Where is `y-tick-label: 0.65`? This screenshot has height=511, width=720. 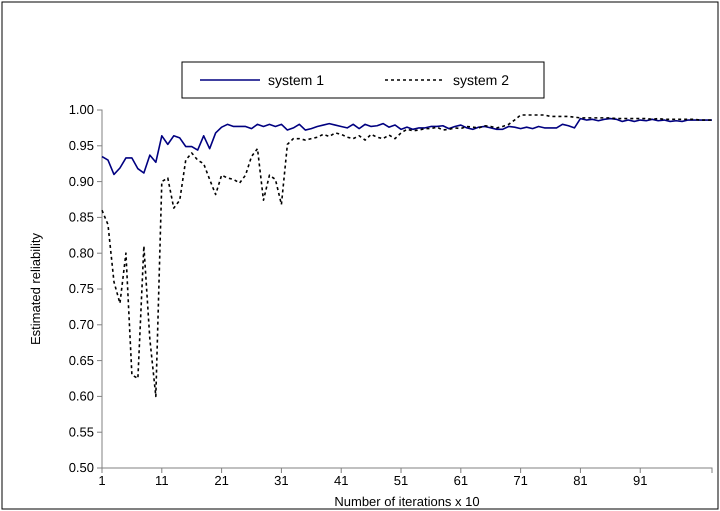 y-tick-label: 0.65 is located at coordinates (81, 360).